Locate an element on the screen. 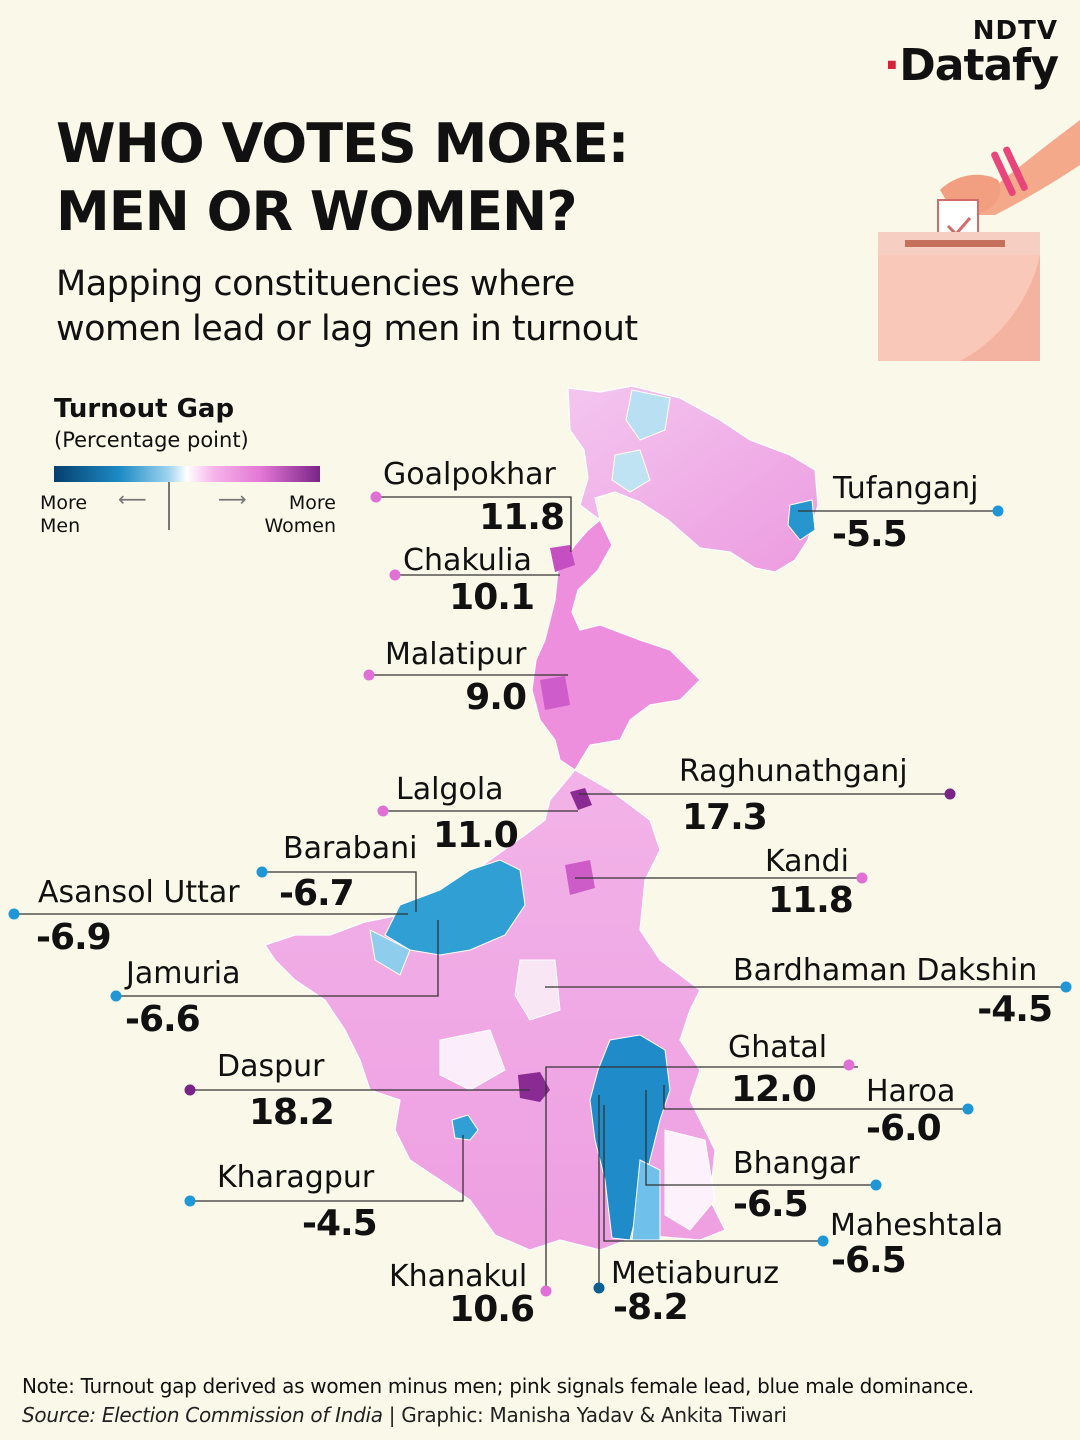 The width and height of the screenshot is (1080, 1440). legend-more-men: More Men is located at coordinates (63, 515).